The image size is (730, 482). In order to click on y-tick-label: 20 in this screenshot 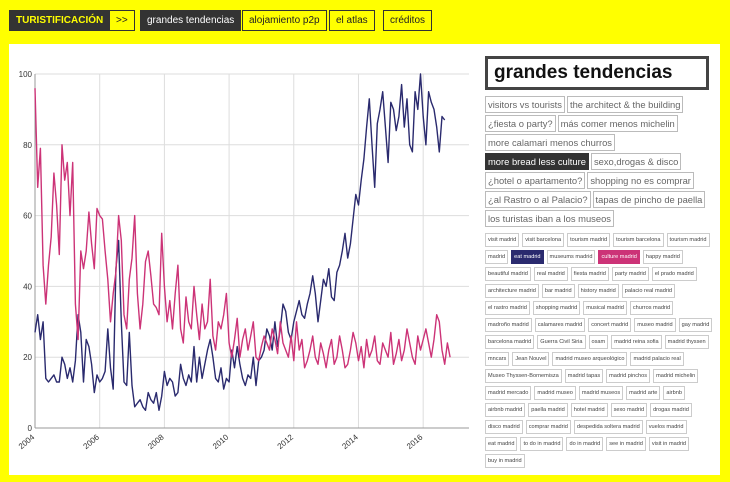, I will do `click(27, 357)`.